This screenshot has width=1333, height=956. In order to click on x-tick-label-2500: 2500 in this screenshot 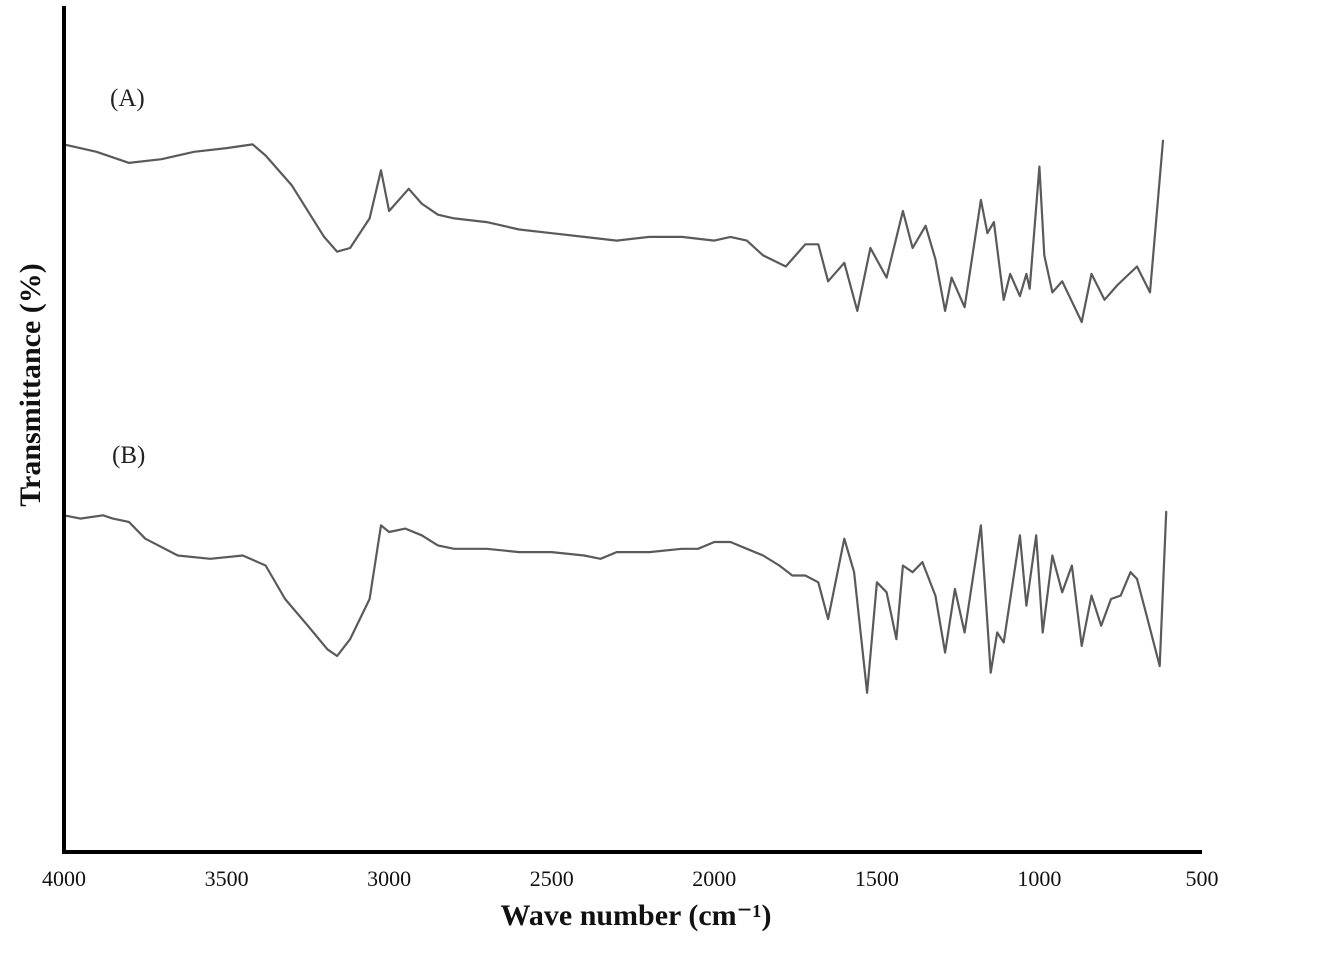, I will do `click(552, 878)`.